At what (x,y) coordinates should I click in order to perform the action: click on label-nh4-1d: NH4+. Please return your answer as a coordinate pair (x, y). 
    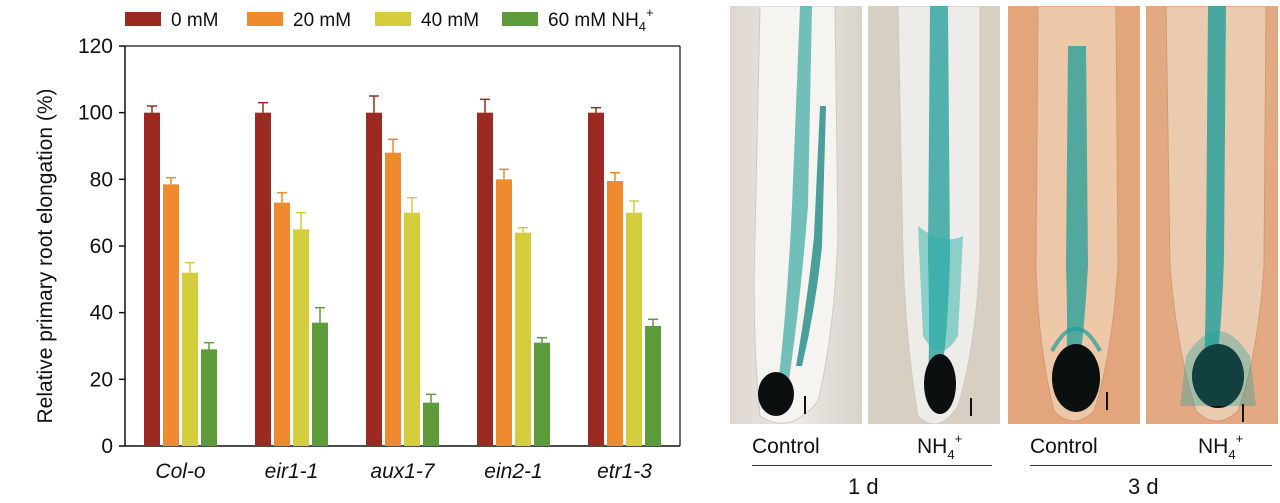
    Looking at the image, I should click on (939, 446).